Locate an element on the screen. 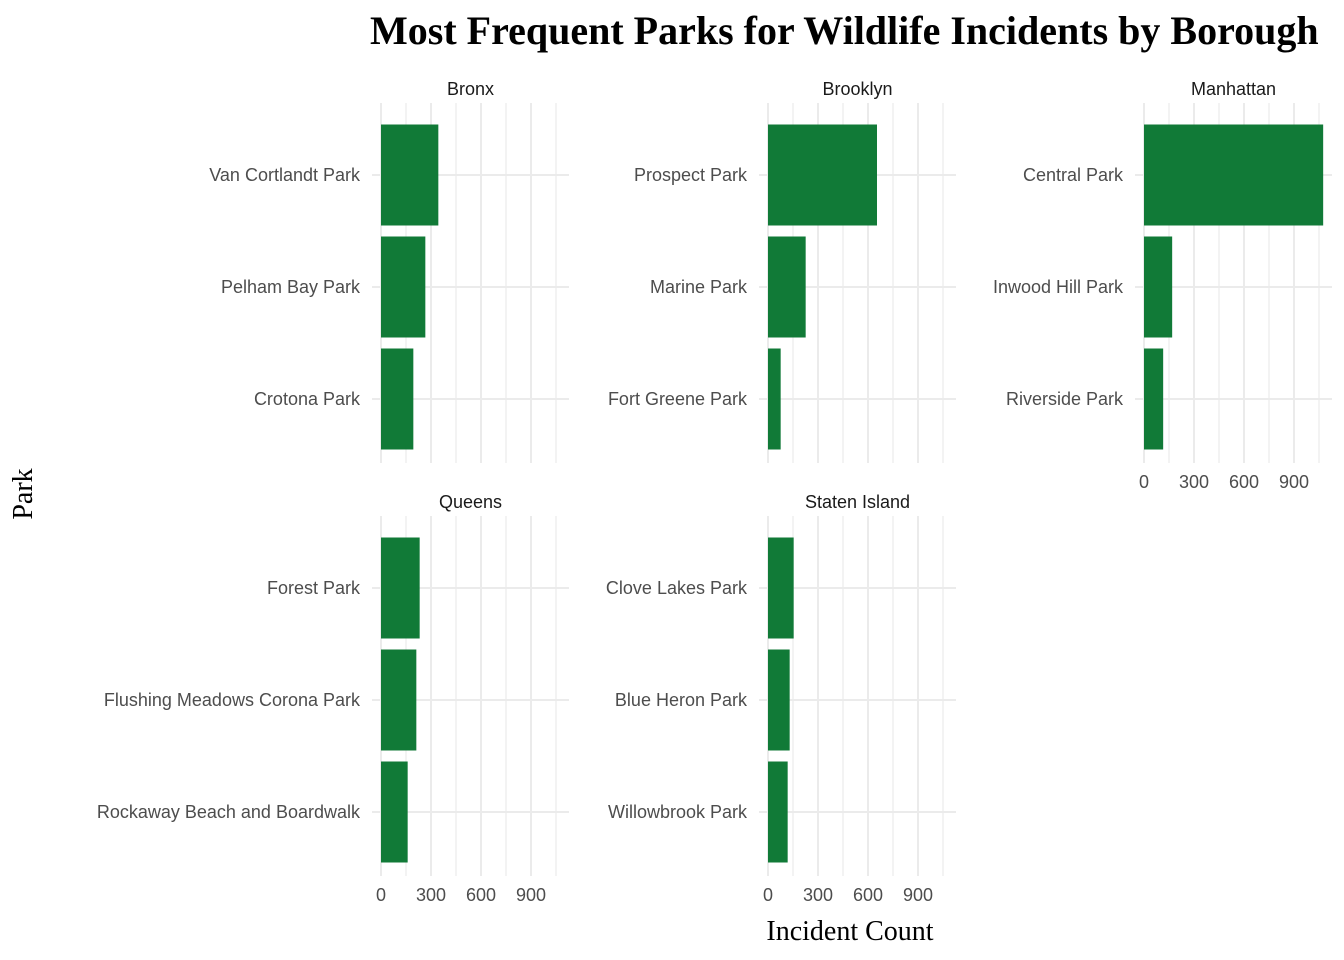  facet-label-bronx: Bronx is located at coordinates (470, 89).